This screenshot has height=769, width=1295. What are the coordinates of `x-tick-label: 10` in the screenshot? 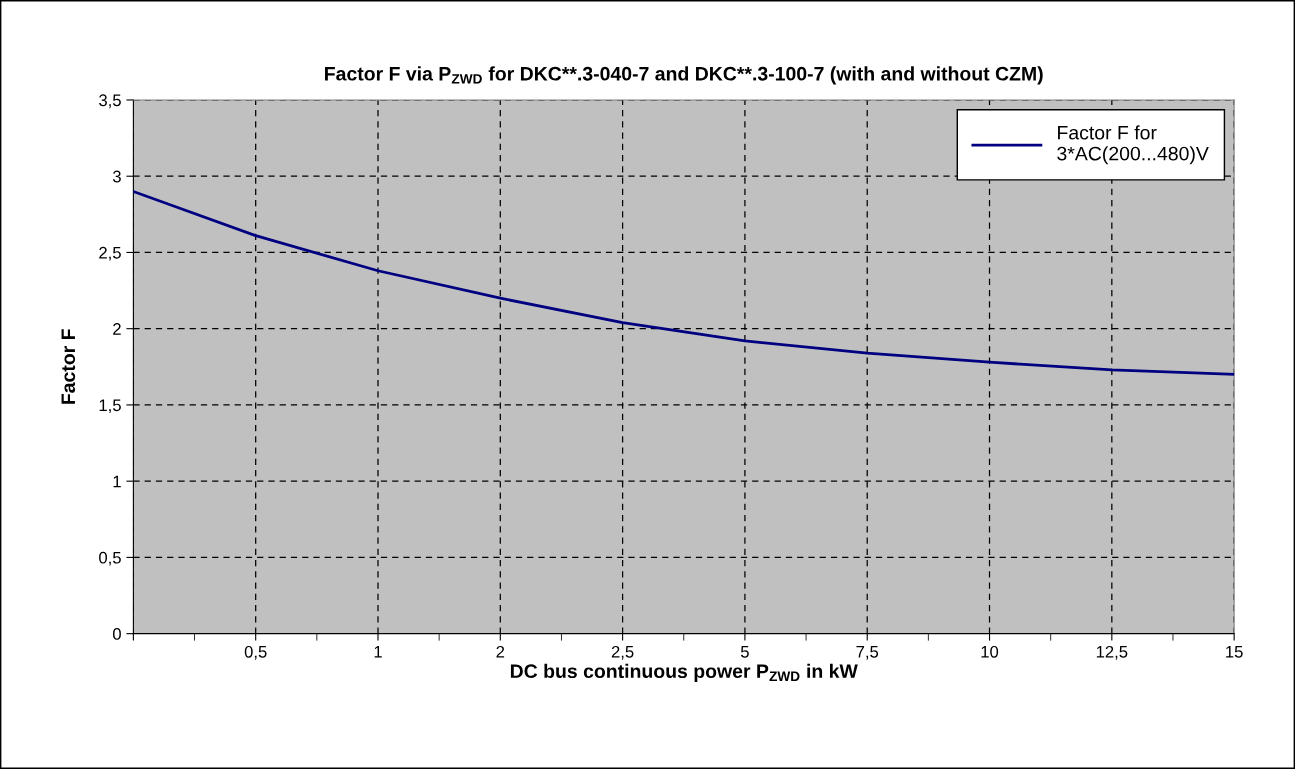 It's located at (990, 651).